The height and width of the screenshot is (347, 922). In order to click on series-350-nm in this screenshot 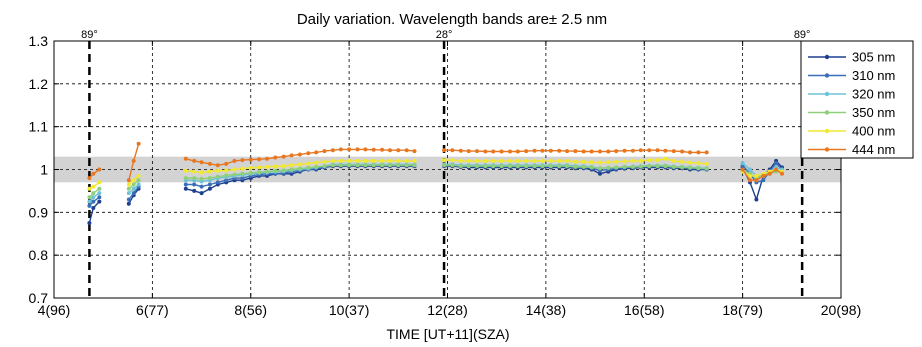, I will do `click(435, 181)`.